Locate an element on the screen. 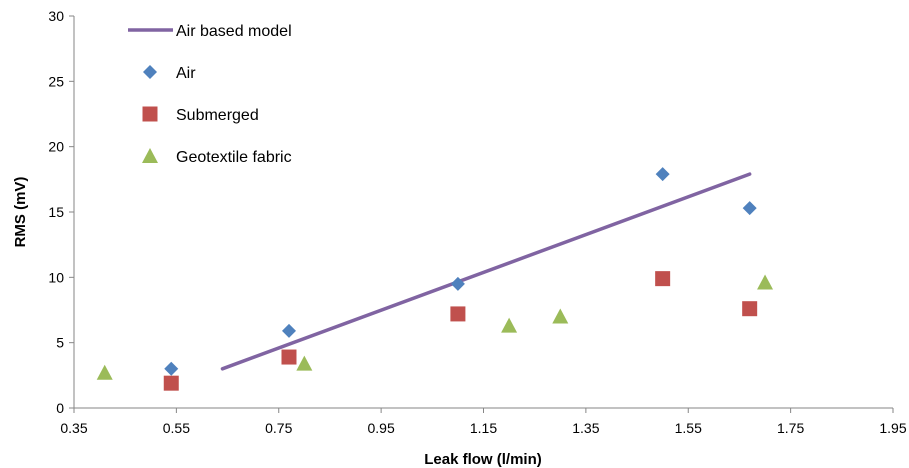  x-tick-label: 0.35 is located at coordinates (73, 428).